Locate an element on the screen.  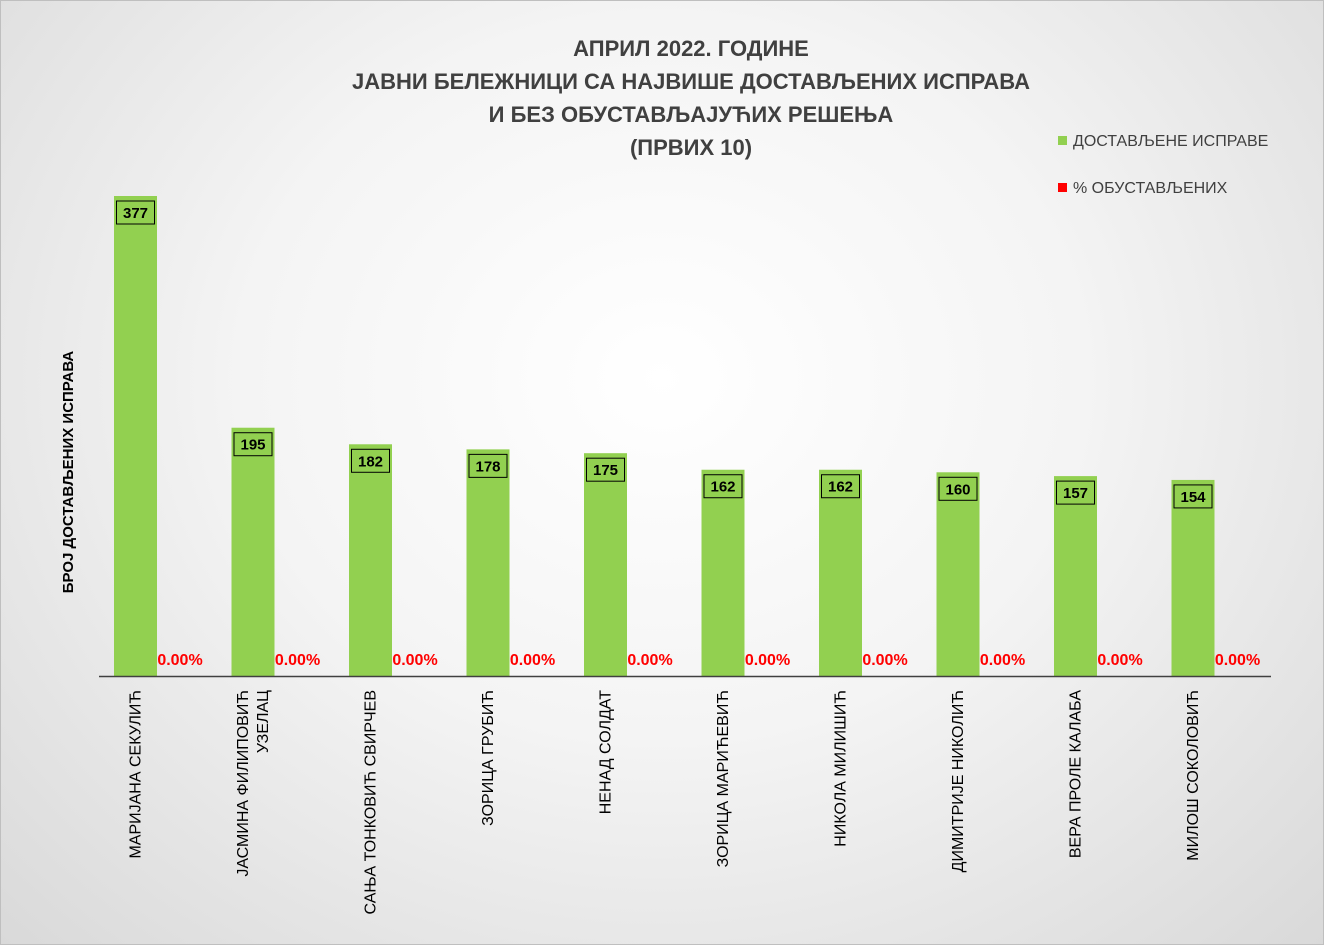
category-label: МАРИЈАНА СЕКУЛИЋ is located at coordinates (136, 774).